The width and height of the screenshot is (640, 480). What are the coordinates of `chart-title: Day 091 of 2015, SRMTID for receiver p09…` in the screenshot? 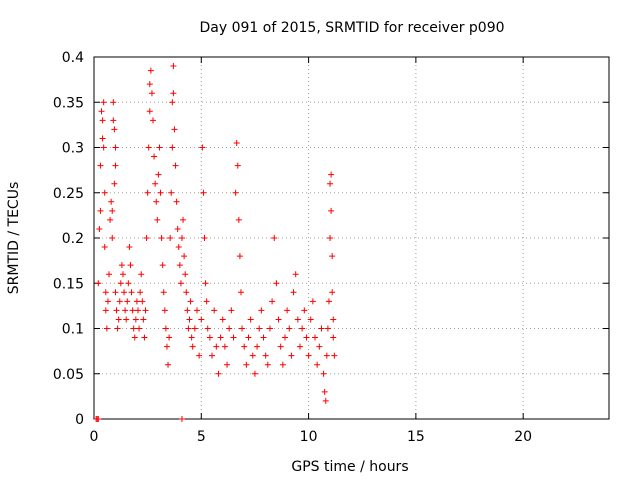 It's located at (351, 28).